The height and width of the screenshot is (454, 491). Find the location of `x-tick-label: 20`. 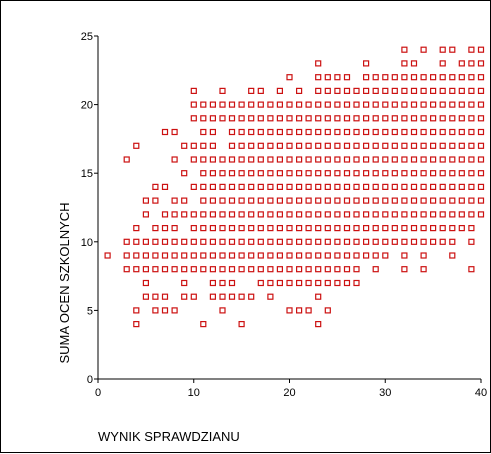

x-tick-label: 20 is located at coordinates (289, 393).